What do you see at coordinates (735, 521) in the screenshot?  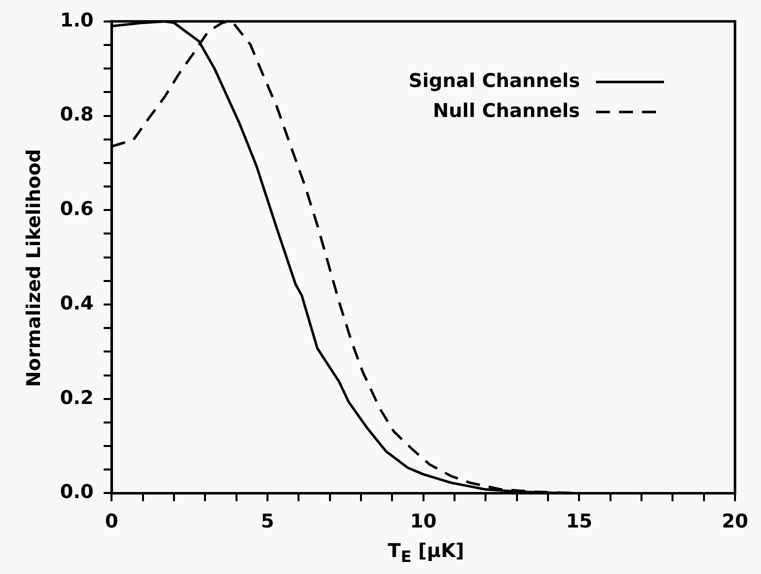 I see `x-tick-label: 20` at bounding box center [735, 521].